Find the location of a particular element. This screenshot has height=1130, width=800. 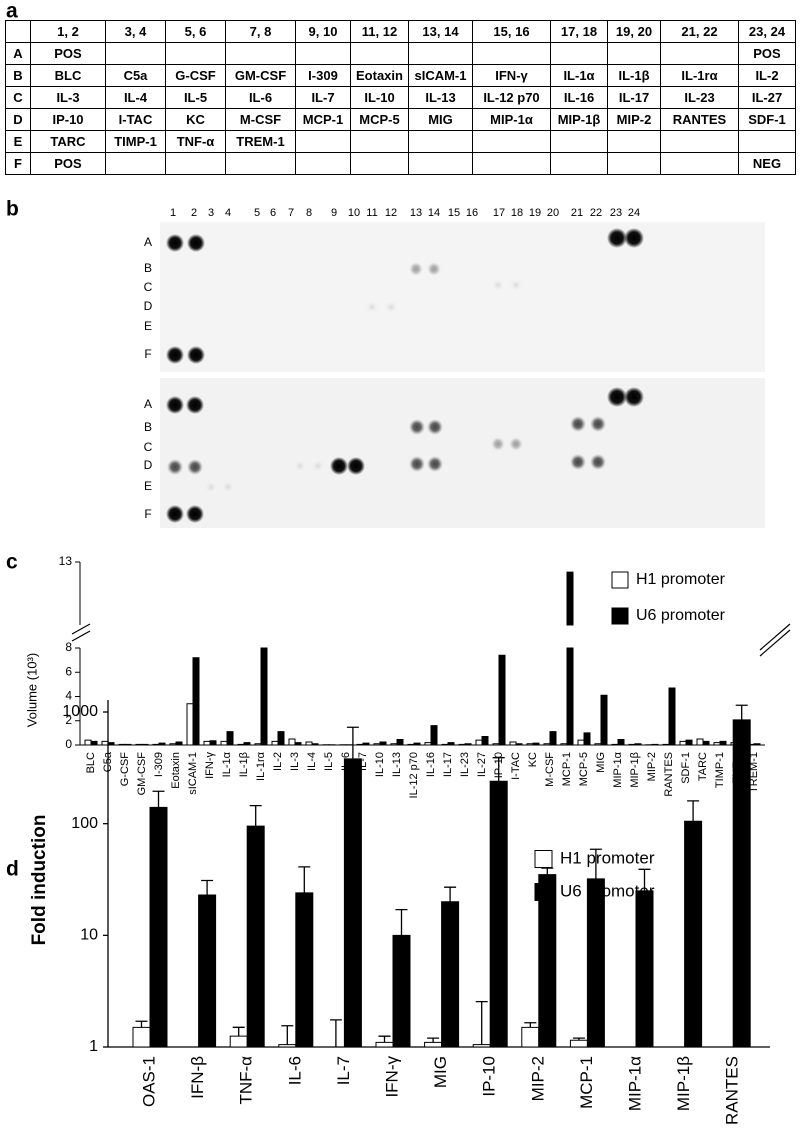

y-tick-label: 10 is located at coordinates (89, 935).